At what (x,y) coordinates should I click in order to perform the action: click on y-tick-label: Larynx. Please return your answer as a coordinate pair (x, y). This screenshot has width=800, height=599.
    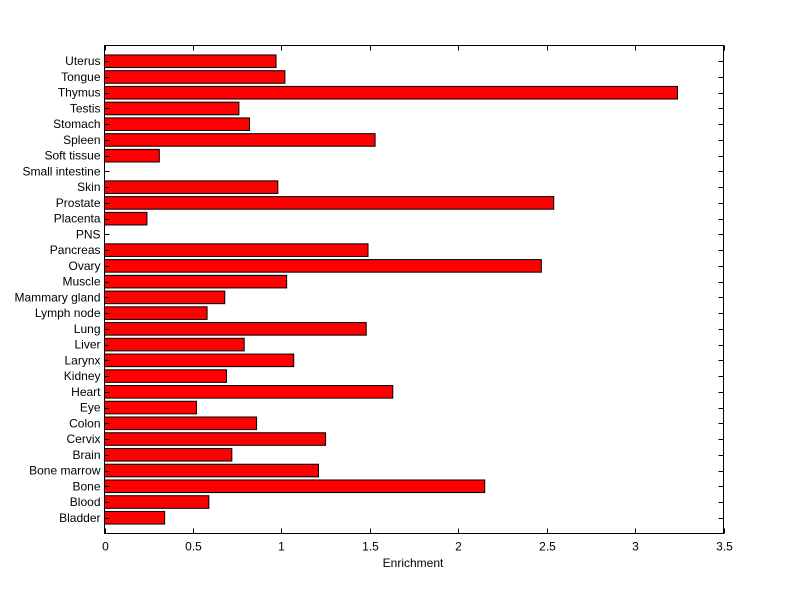
    Looking at the image, I should click on (82, 360).